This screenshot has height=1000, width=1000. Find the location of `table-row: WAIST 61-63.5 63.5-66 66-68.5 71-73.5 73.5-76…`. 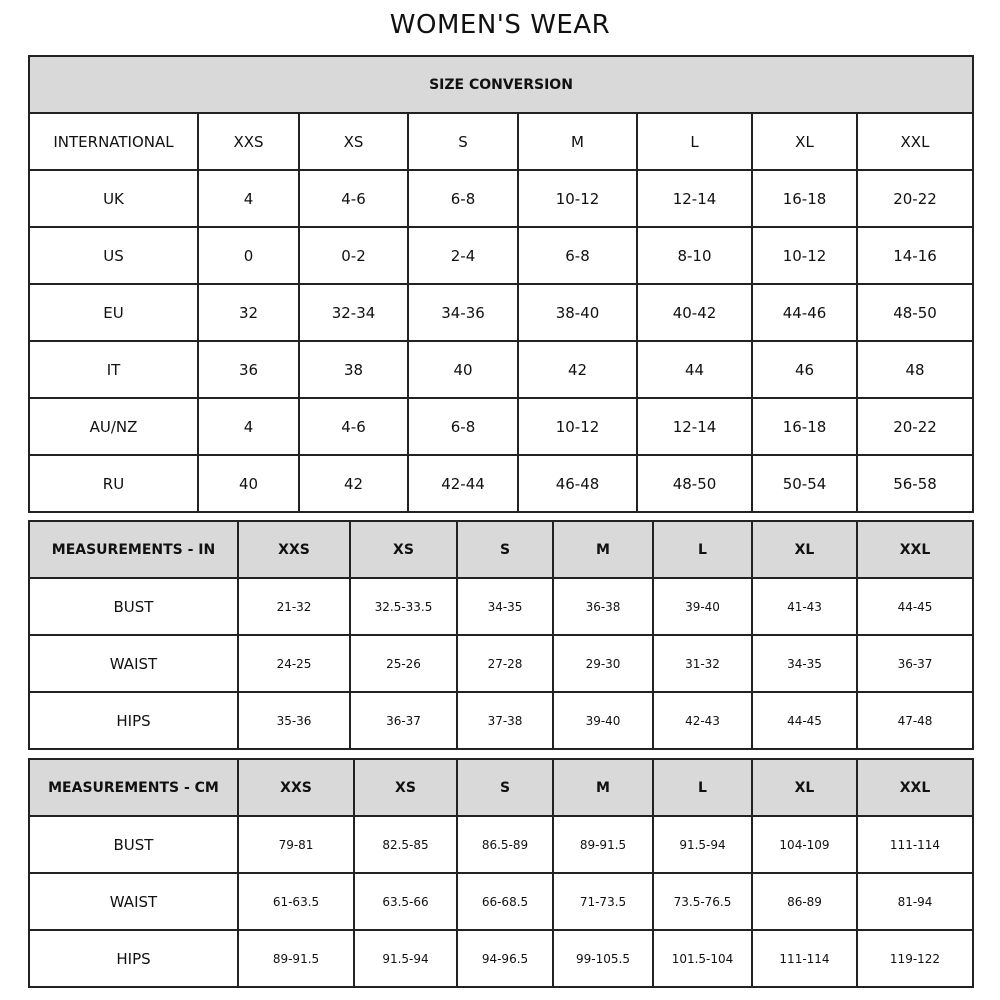

table-row: WAIST 61-63.5 63.5-66 66-68.5 71-73.5 73.5-76… is located at coordinates (501, 901).